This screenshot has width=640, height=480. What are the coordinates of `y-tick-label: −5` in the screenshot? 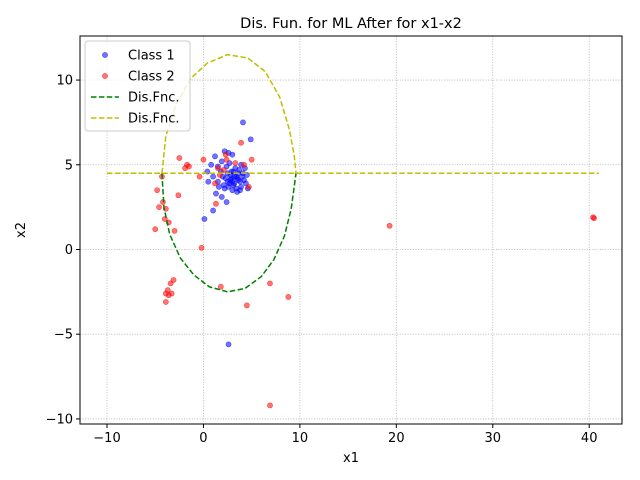 It's located at (63, 335).